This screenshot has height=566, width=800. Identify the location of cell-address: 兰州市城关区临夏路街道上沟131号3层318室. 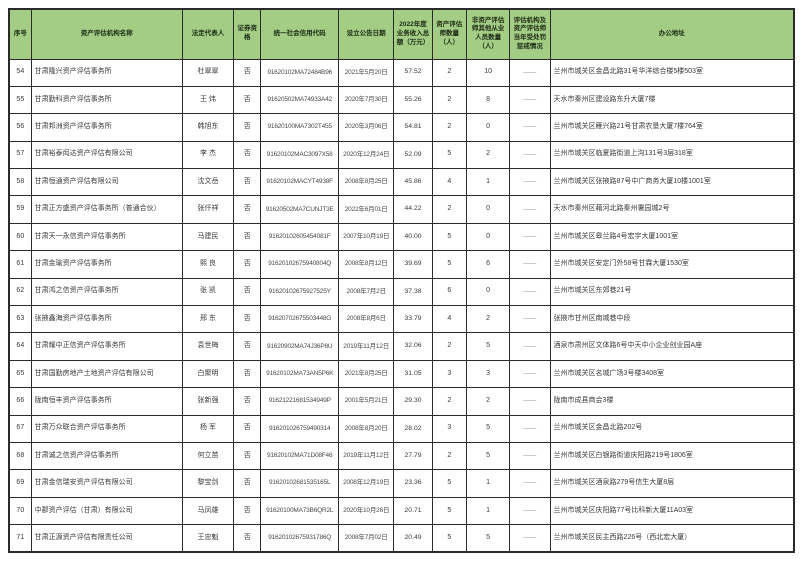
(672, 155).